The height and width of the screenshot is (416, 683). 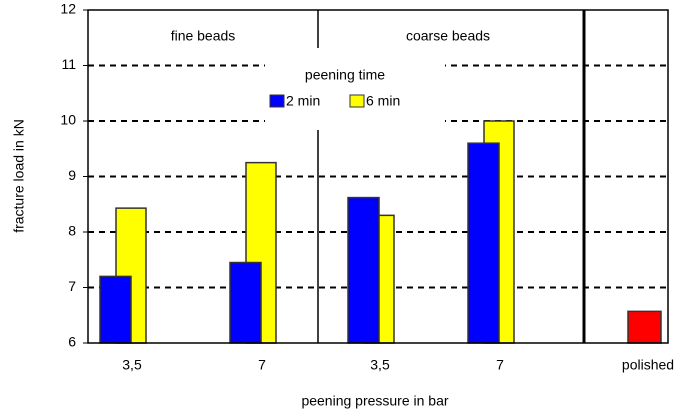 What do you see at coordinates (72, 231) in the screenshot?
I see `y-tick-label: 8` at bounding box center [72, 231].